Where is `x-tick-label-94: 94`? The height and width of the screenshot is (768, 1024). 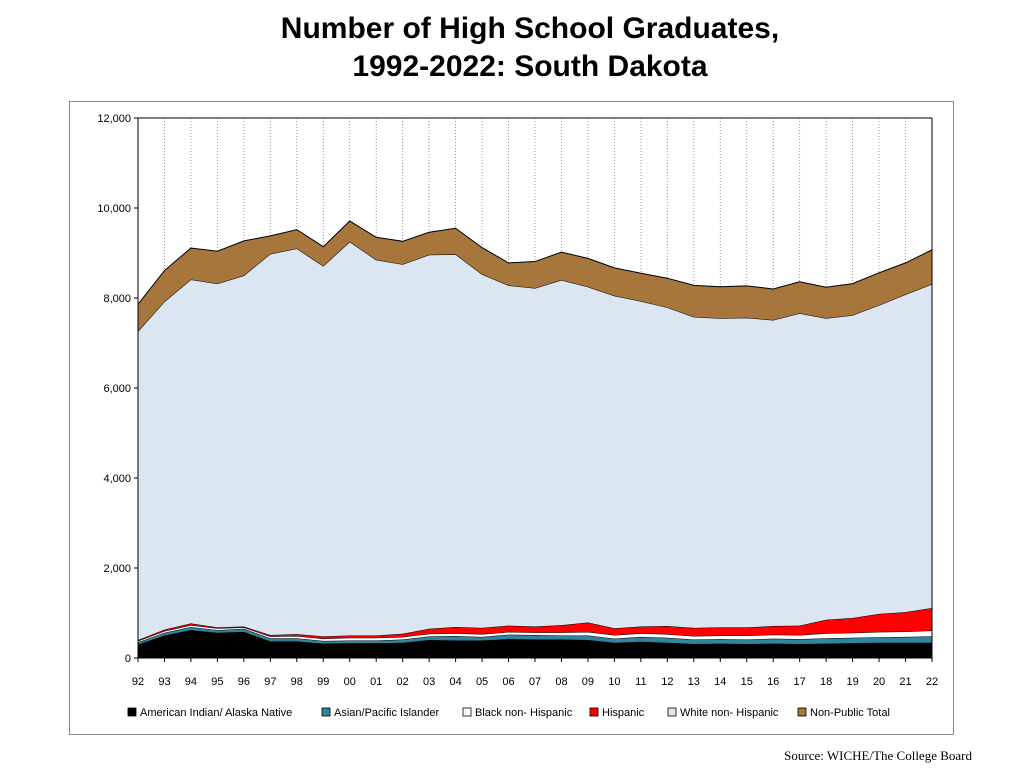 x-tick-label-94: 94 is located at coordinates (191, 682).